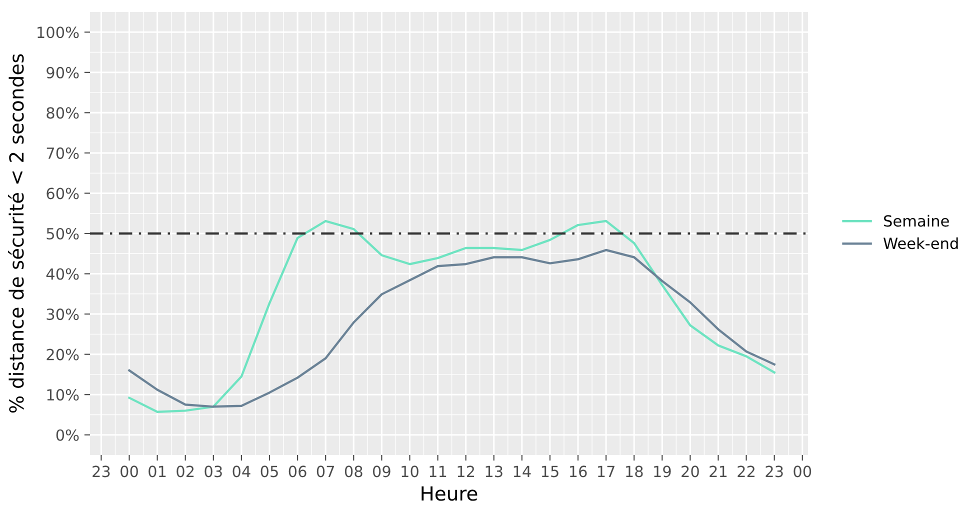 The height and width of the screenshot is (508, 976). What do you see at coordinates (381, 472) in the screenshot?
I see `x-tick-label: 09` at bounding box center [381, 472].